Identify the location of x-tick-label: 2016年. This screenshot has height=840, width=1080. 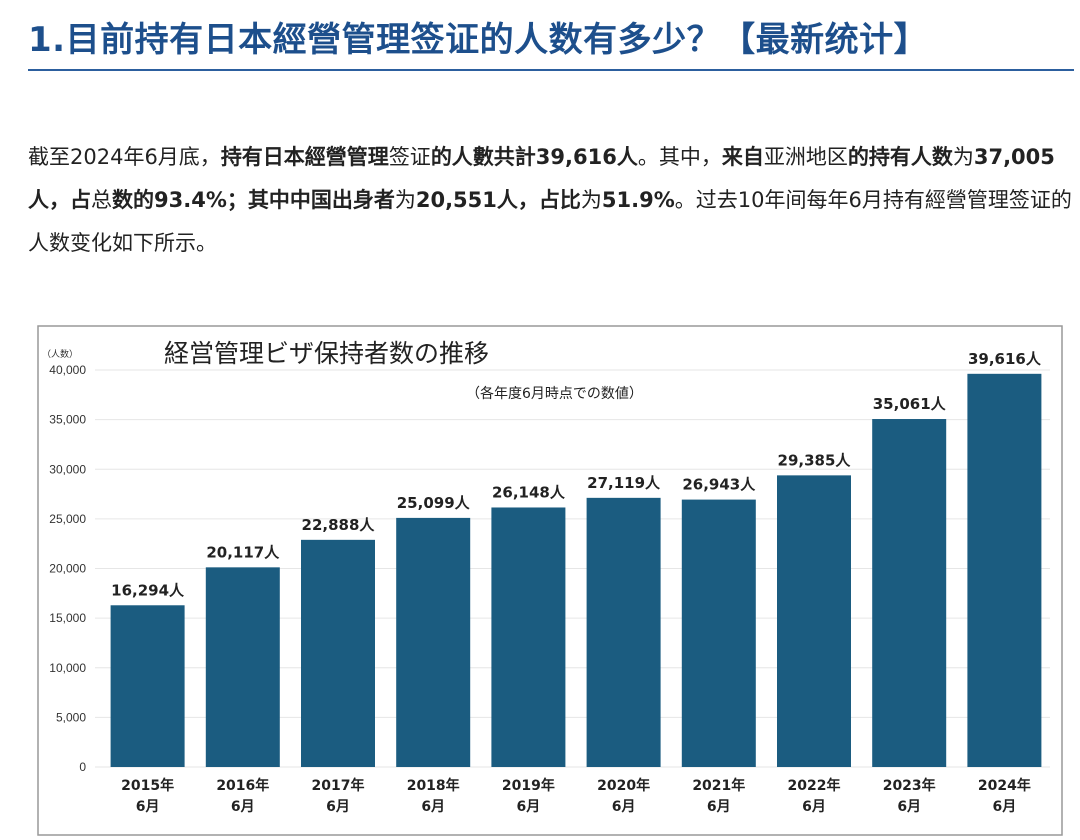
(242, 785).